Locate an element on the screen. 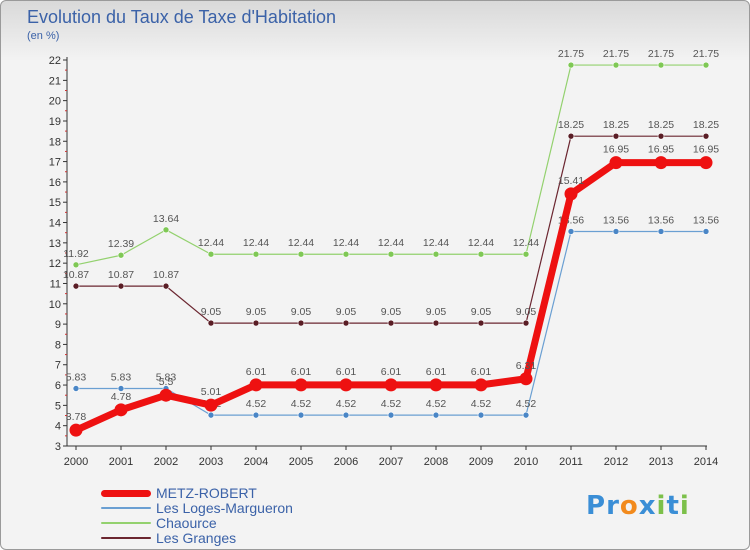 This screenshot has height=550, width=750. data-label-metz-robert: 5.5 is located at coordinates (166, 382).